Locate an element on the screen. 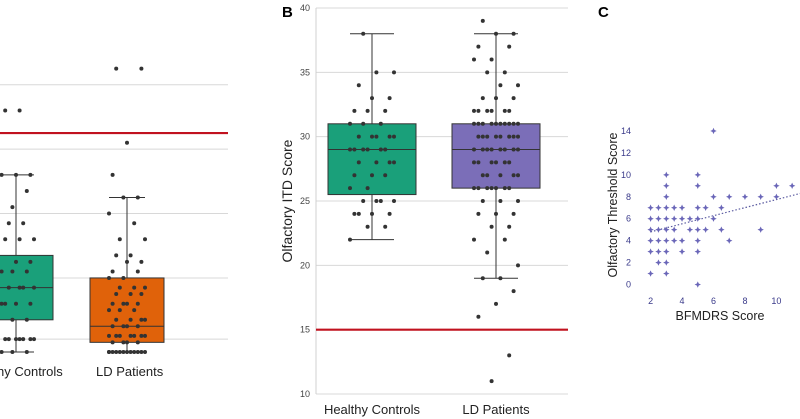 This screenshot has height=419, width=800. panel-c-ytick-7: 14 is located at coordinates (626, 131).